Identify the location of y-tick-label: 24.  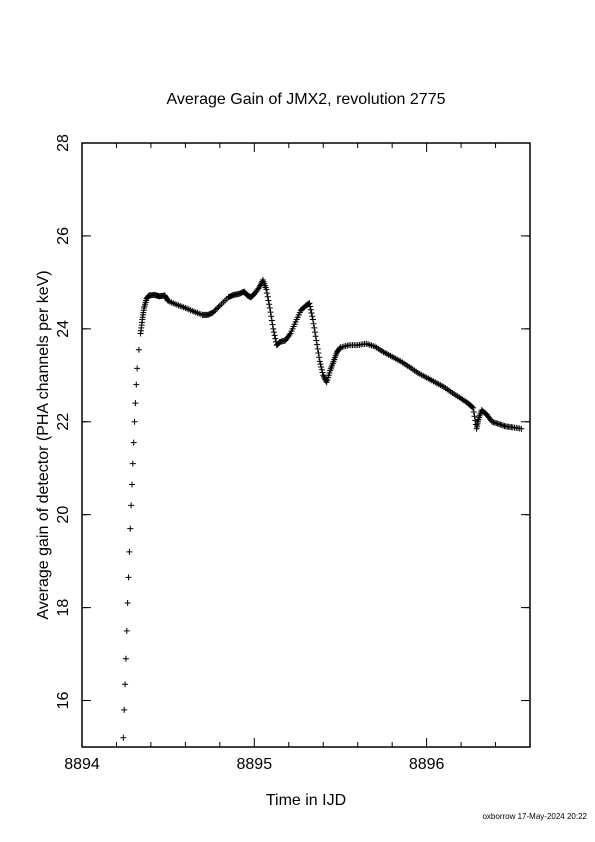
(63, 329).